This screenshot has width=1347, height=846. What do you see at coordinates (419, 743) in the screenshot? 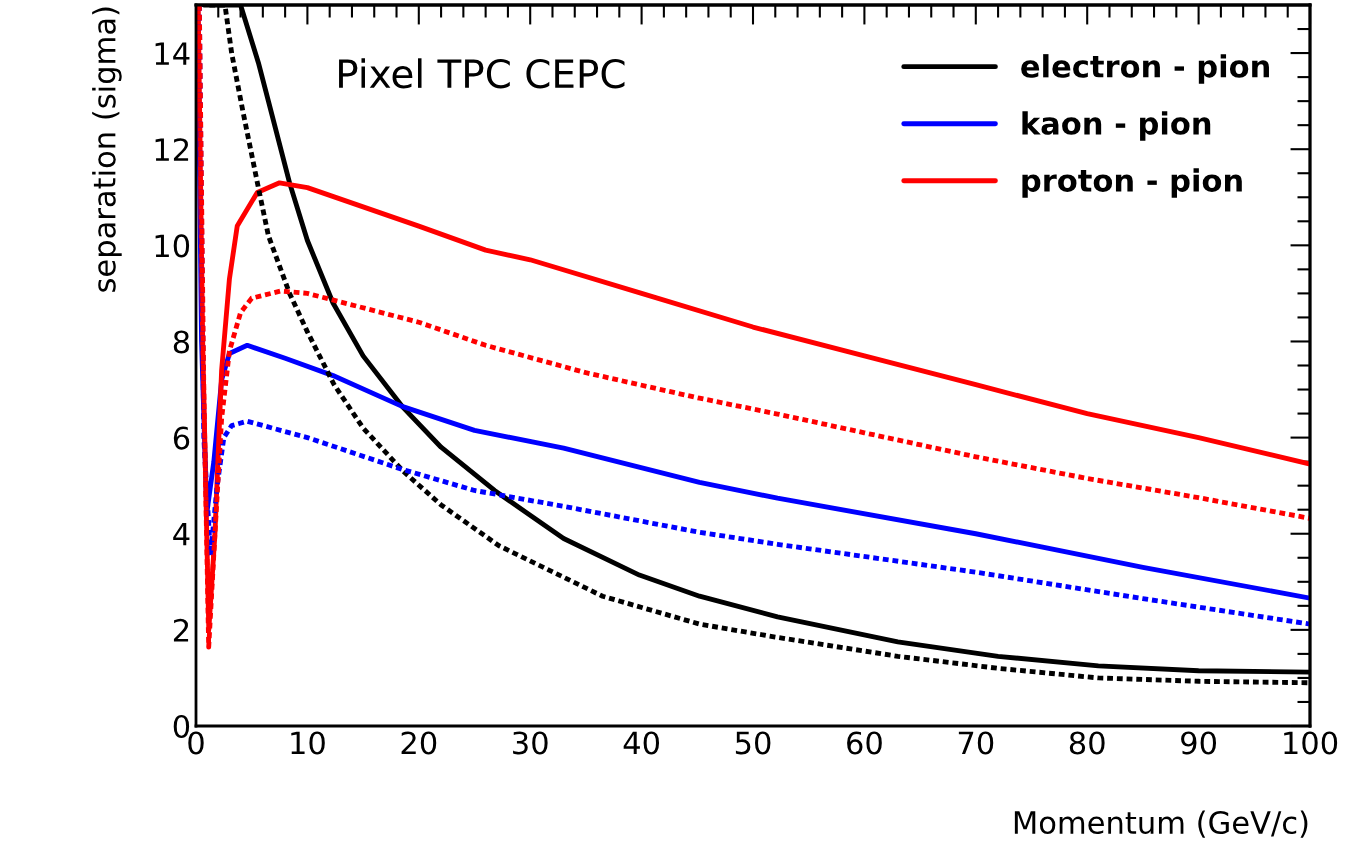
I see `x-tick-label: 20` at bounding box center [419, 743].